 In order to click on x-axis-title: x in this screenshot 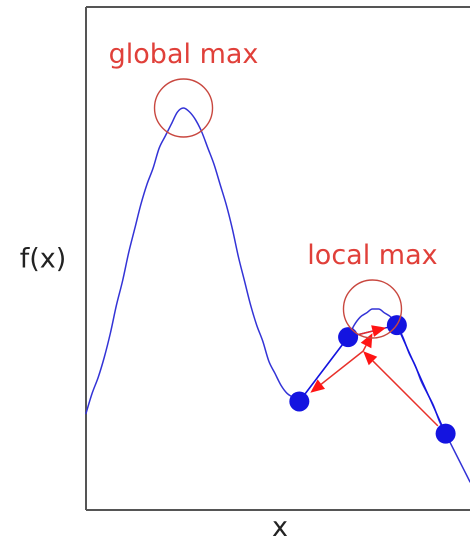, I will do `click(280, 526)`.